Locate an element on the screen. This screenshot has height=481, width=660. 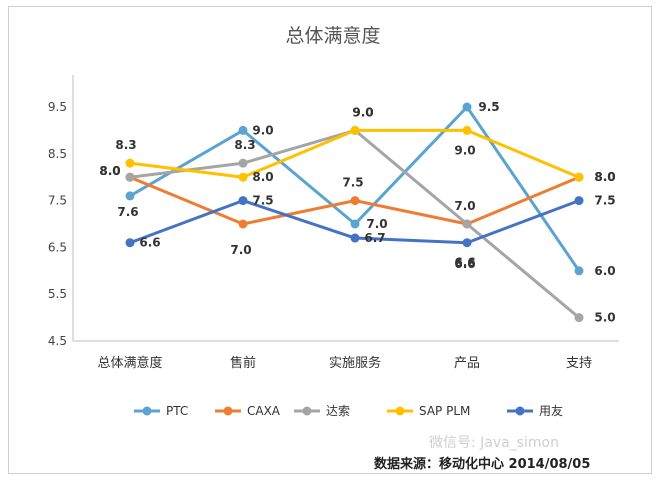
series-用友 is located at coordinates (354, 222).